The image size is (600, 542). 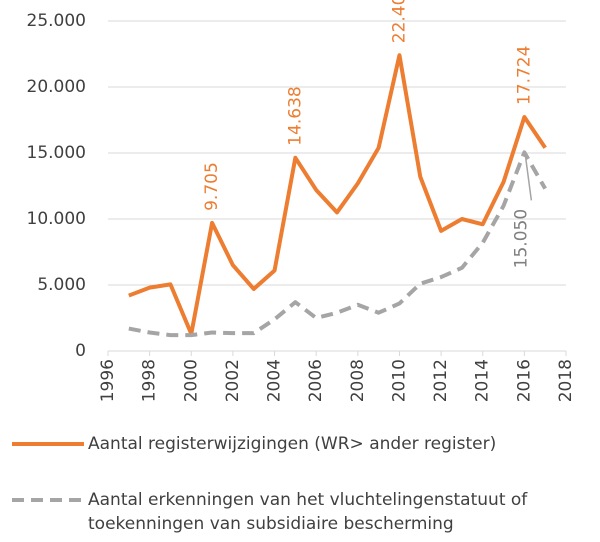 I want to click on data-label: 9.705, so click(x=212, y=186).